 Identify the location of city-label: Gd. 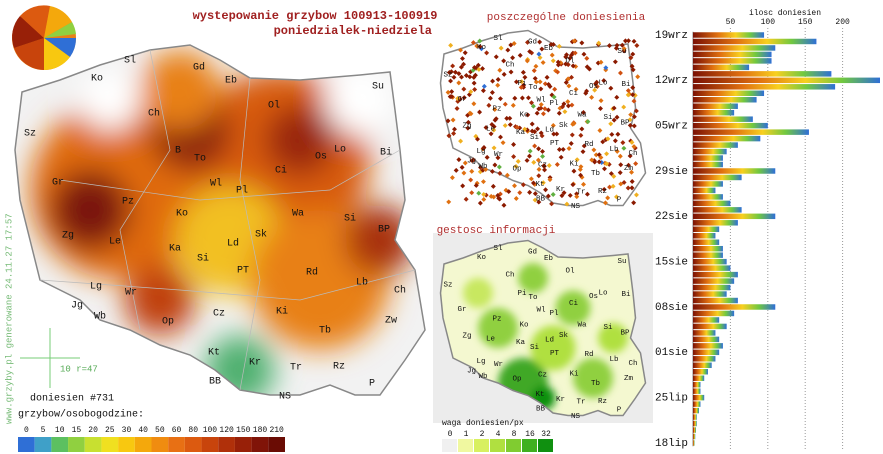
(532, 252).